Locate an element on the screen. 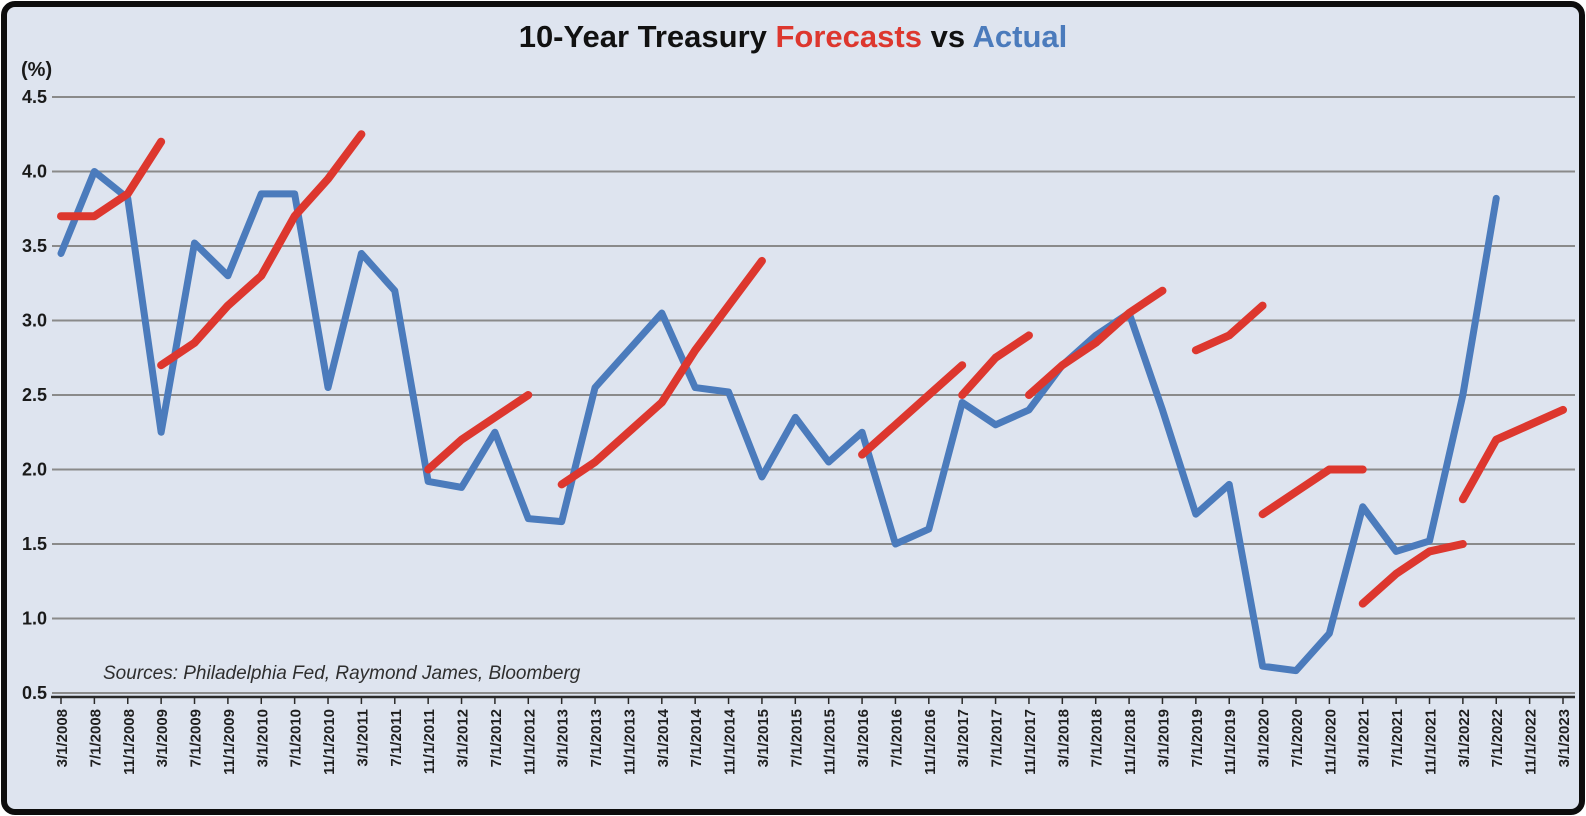 The image size is (1586, 816). chart-title-main: 10-Year Treasury is located at coordinates (647, 36).